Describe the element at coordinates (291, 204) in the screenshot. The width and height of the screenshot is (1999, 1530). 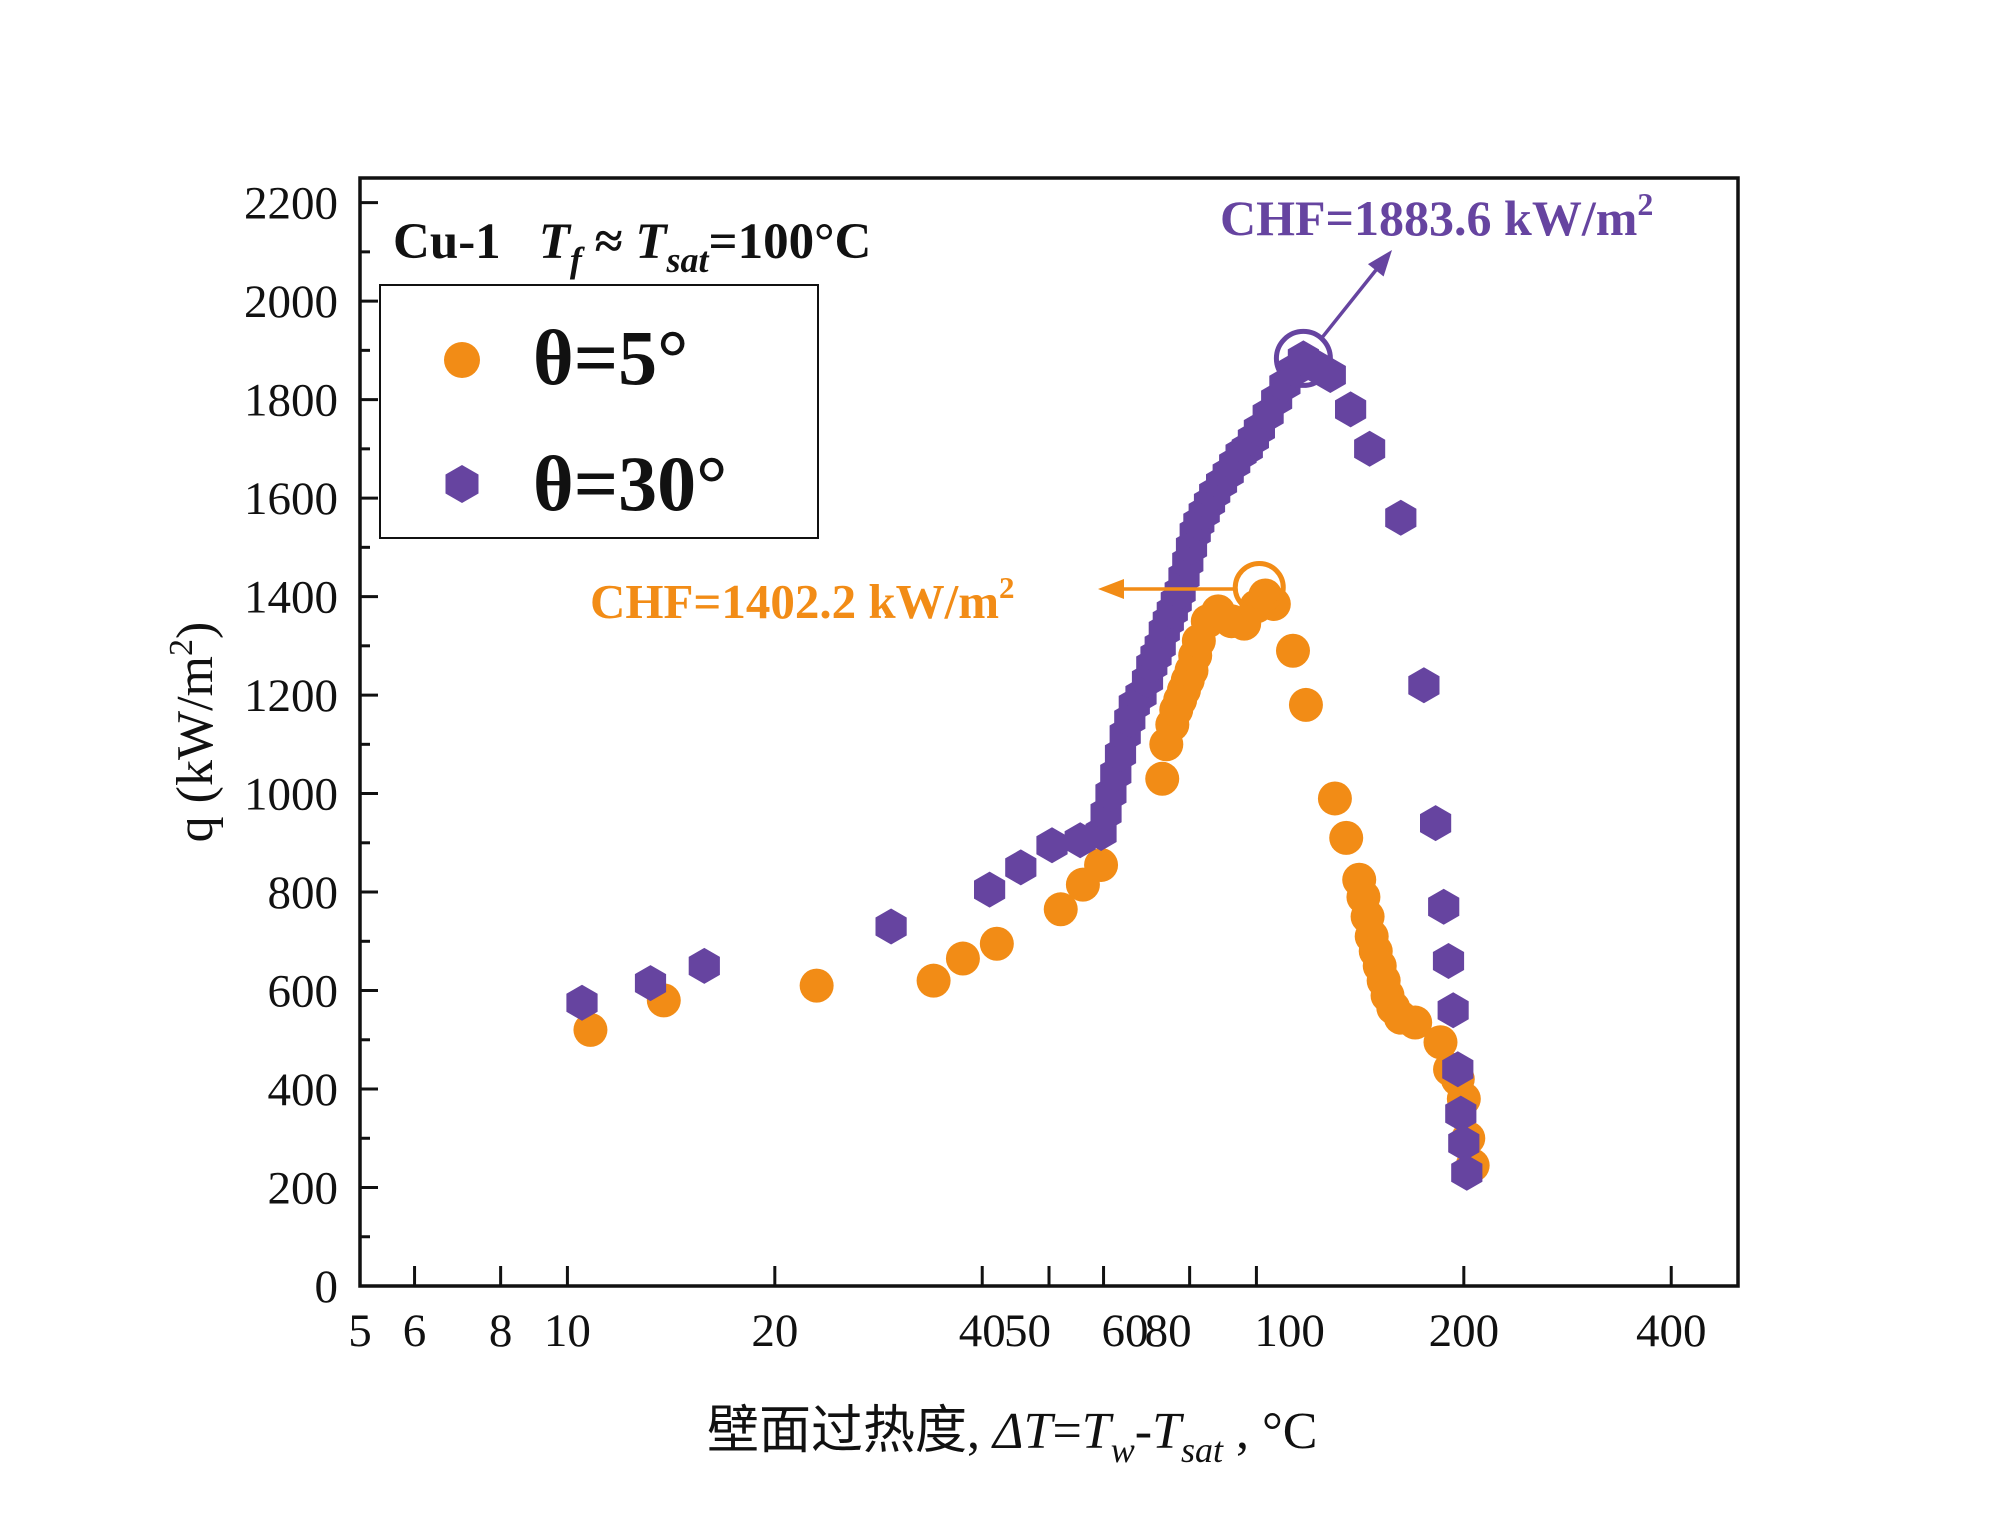
I see `y-tick-label: 2200` at that location.